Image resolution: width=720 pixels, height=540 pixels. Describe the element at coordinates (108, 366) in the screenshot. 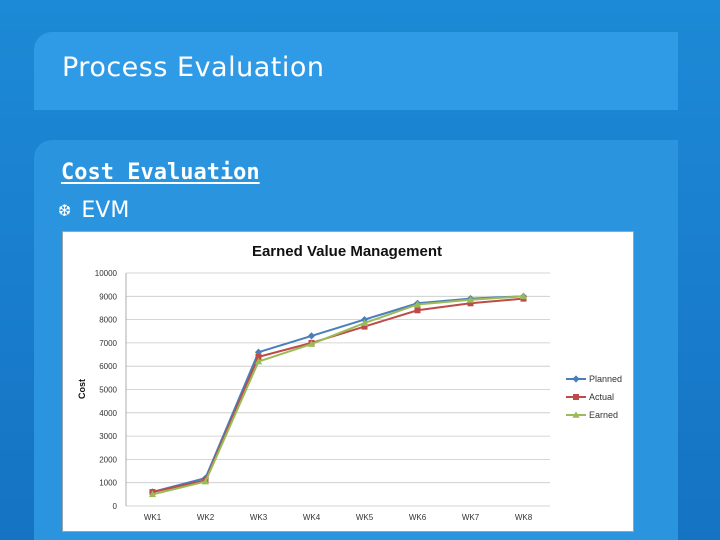

I see `y-tick-label: 6000` at that location.